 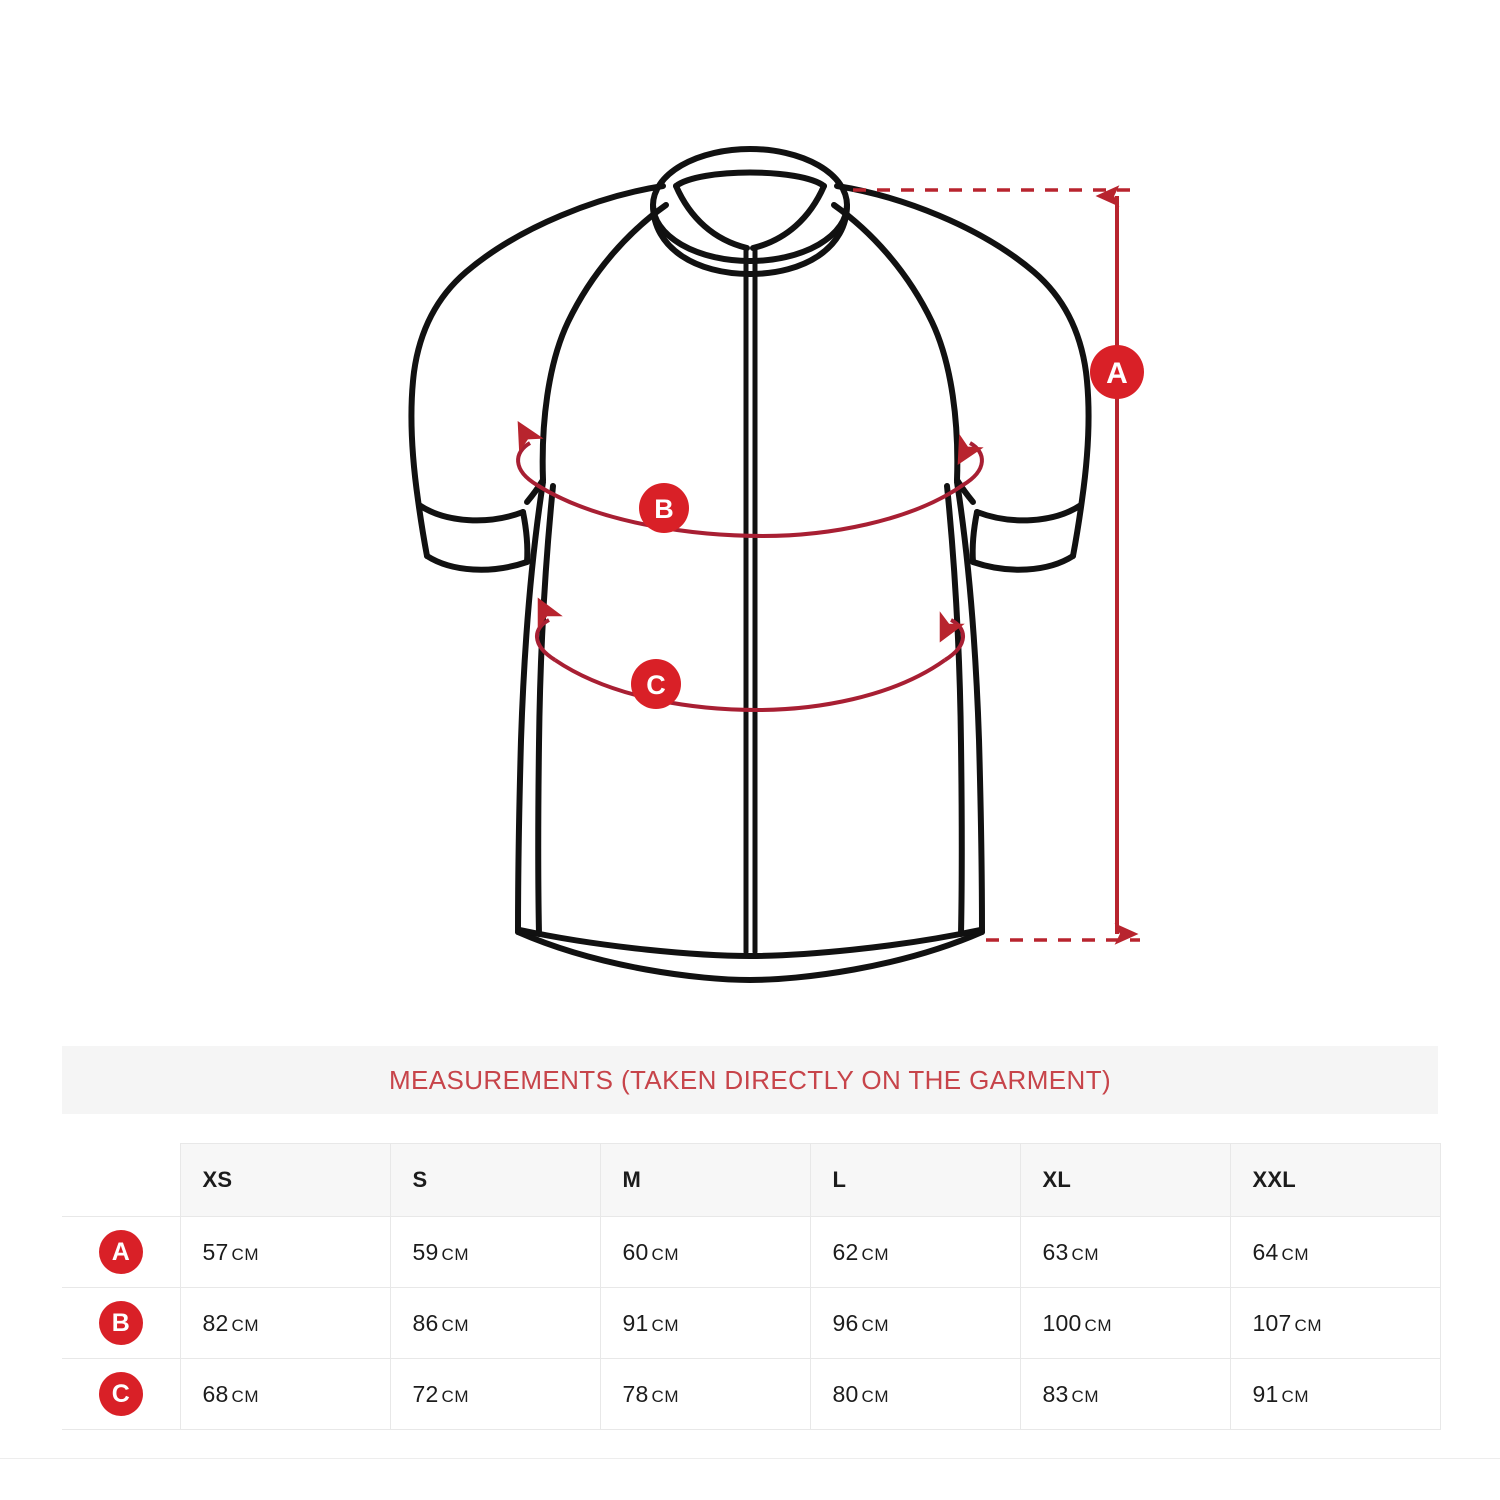 I want to click on table-header-l: L, so click(x=915, y=1180).